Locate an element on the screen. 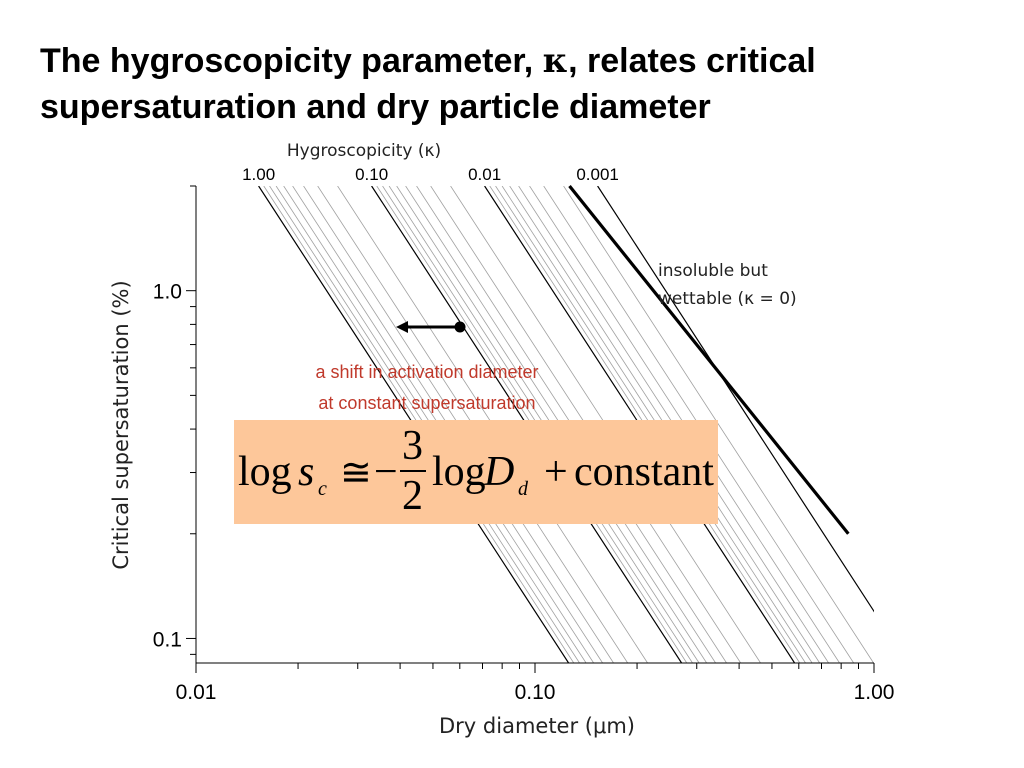 The height and width of the screenshot is (768, 1024). x-tick-label: 0.10 is located at coordinates (535, 692).